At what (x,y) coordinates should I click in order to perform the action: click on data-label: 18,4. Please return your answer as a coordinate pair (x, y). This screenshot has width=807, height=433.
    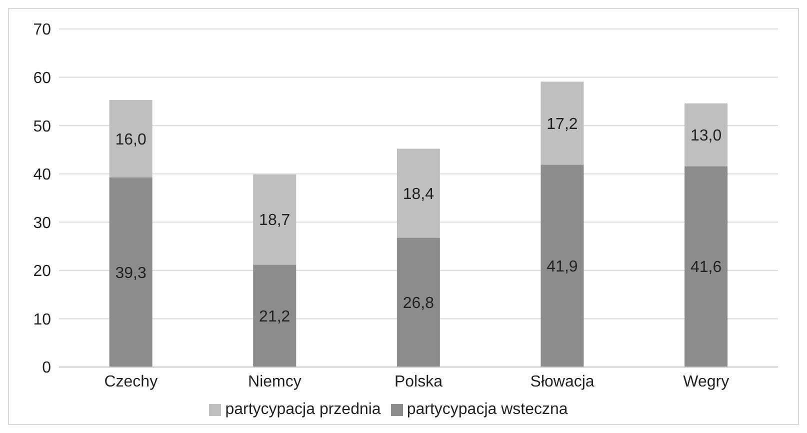
    Looking at the image, I should click on (418, 194).